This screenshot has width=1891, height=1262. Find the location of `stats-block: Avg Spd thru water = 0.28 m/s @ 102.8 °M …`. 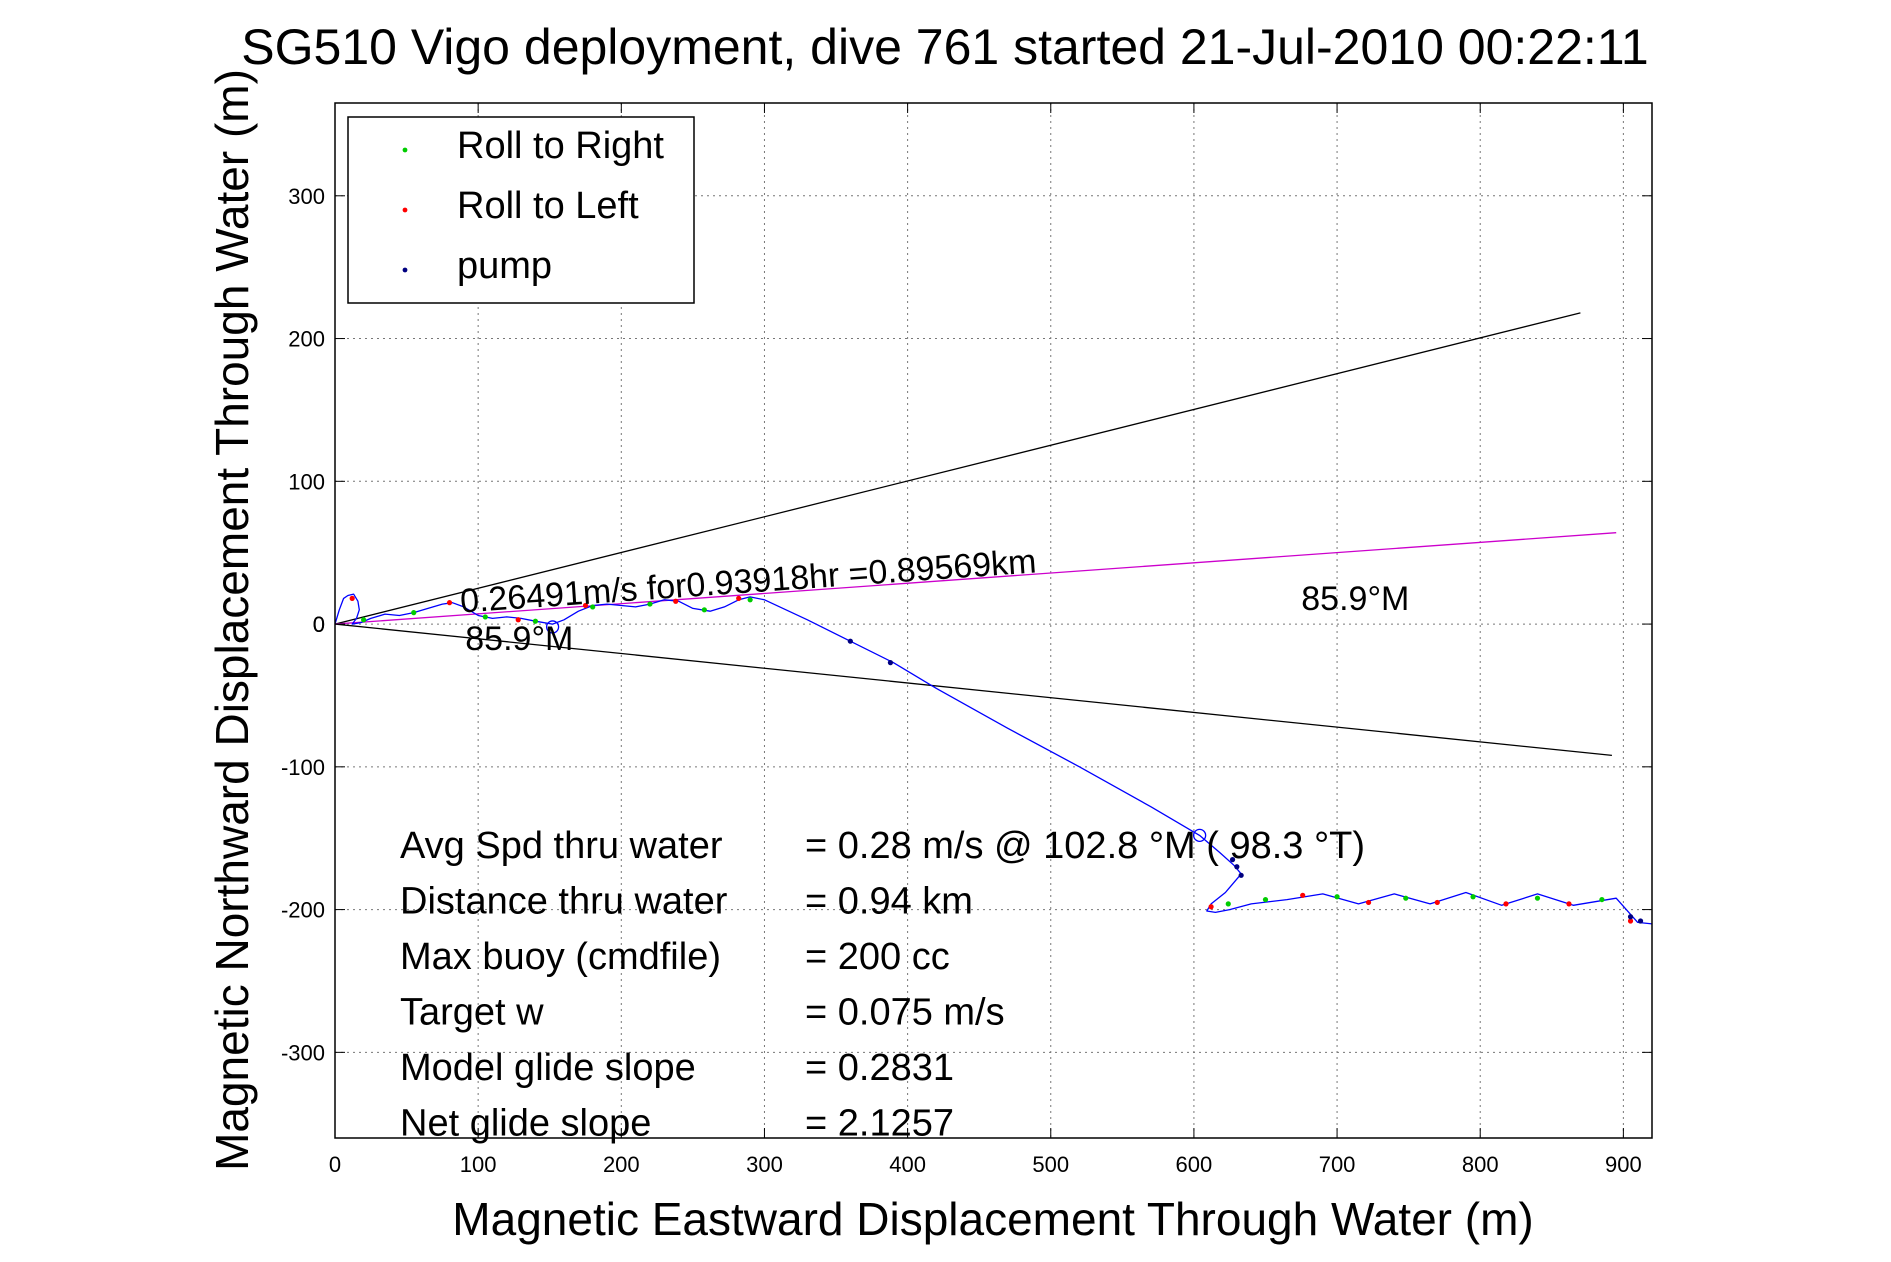

stats-block: Avg Spd thru water = 0.28 m/s @ 102.8 °M … is located at coordinates (882, 985).